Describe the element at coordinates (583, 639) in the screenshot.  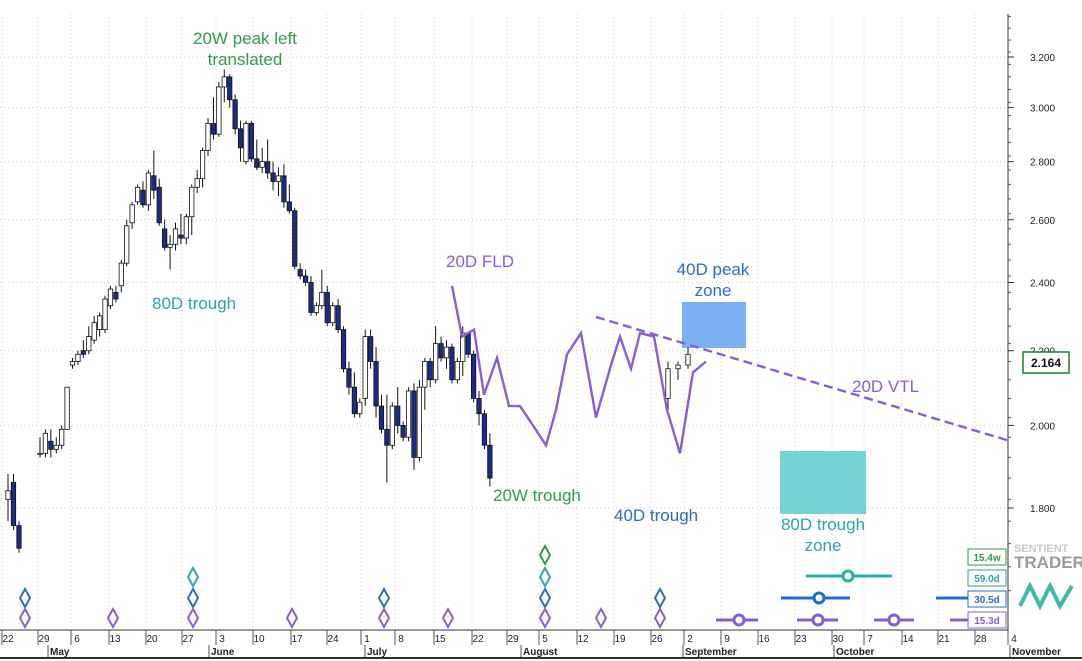
I see `x-tick-label-16: 12` at that location.